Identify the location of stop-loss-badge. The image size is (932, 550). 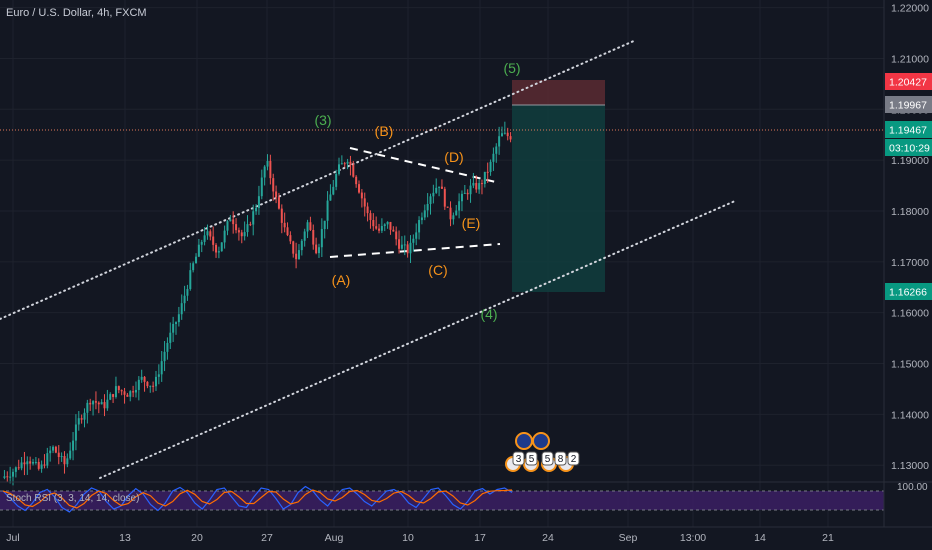
(908, 81).